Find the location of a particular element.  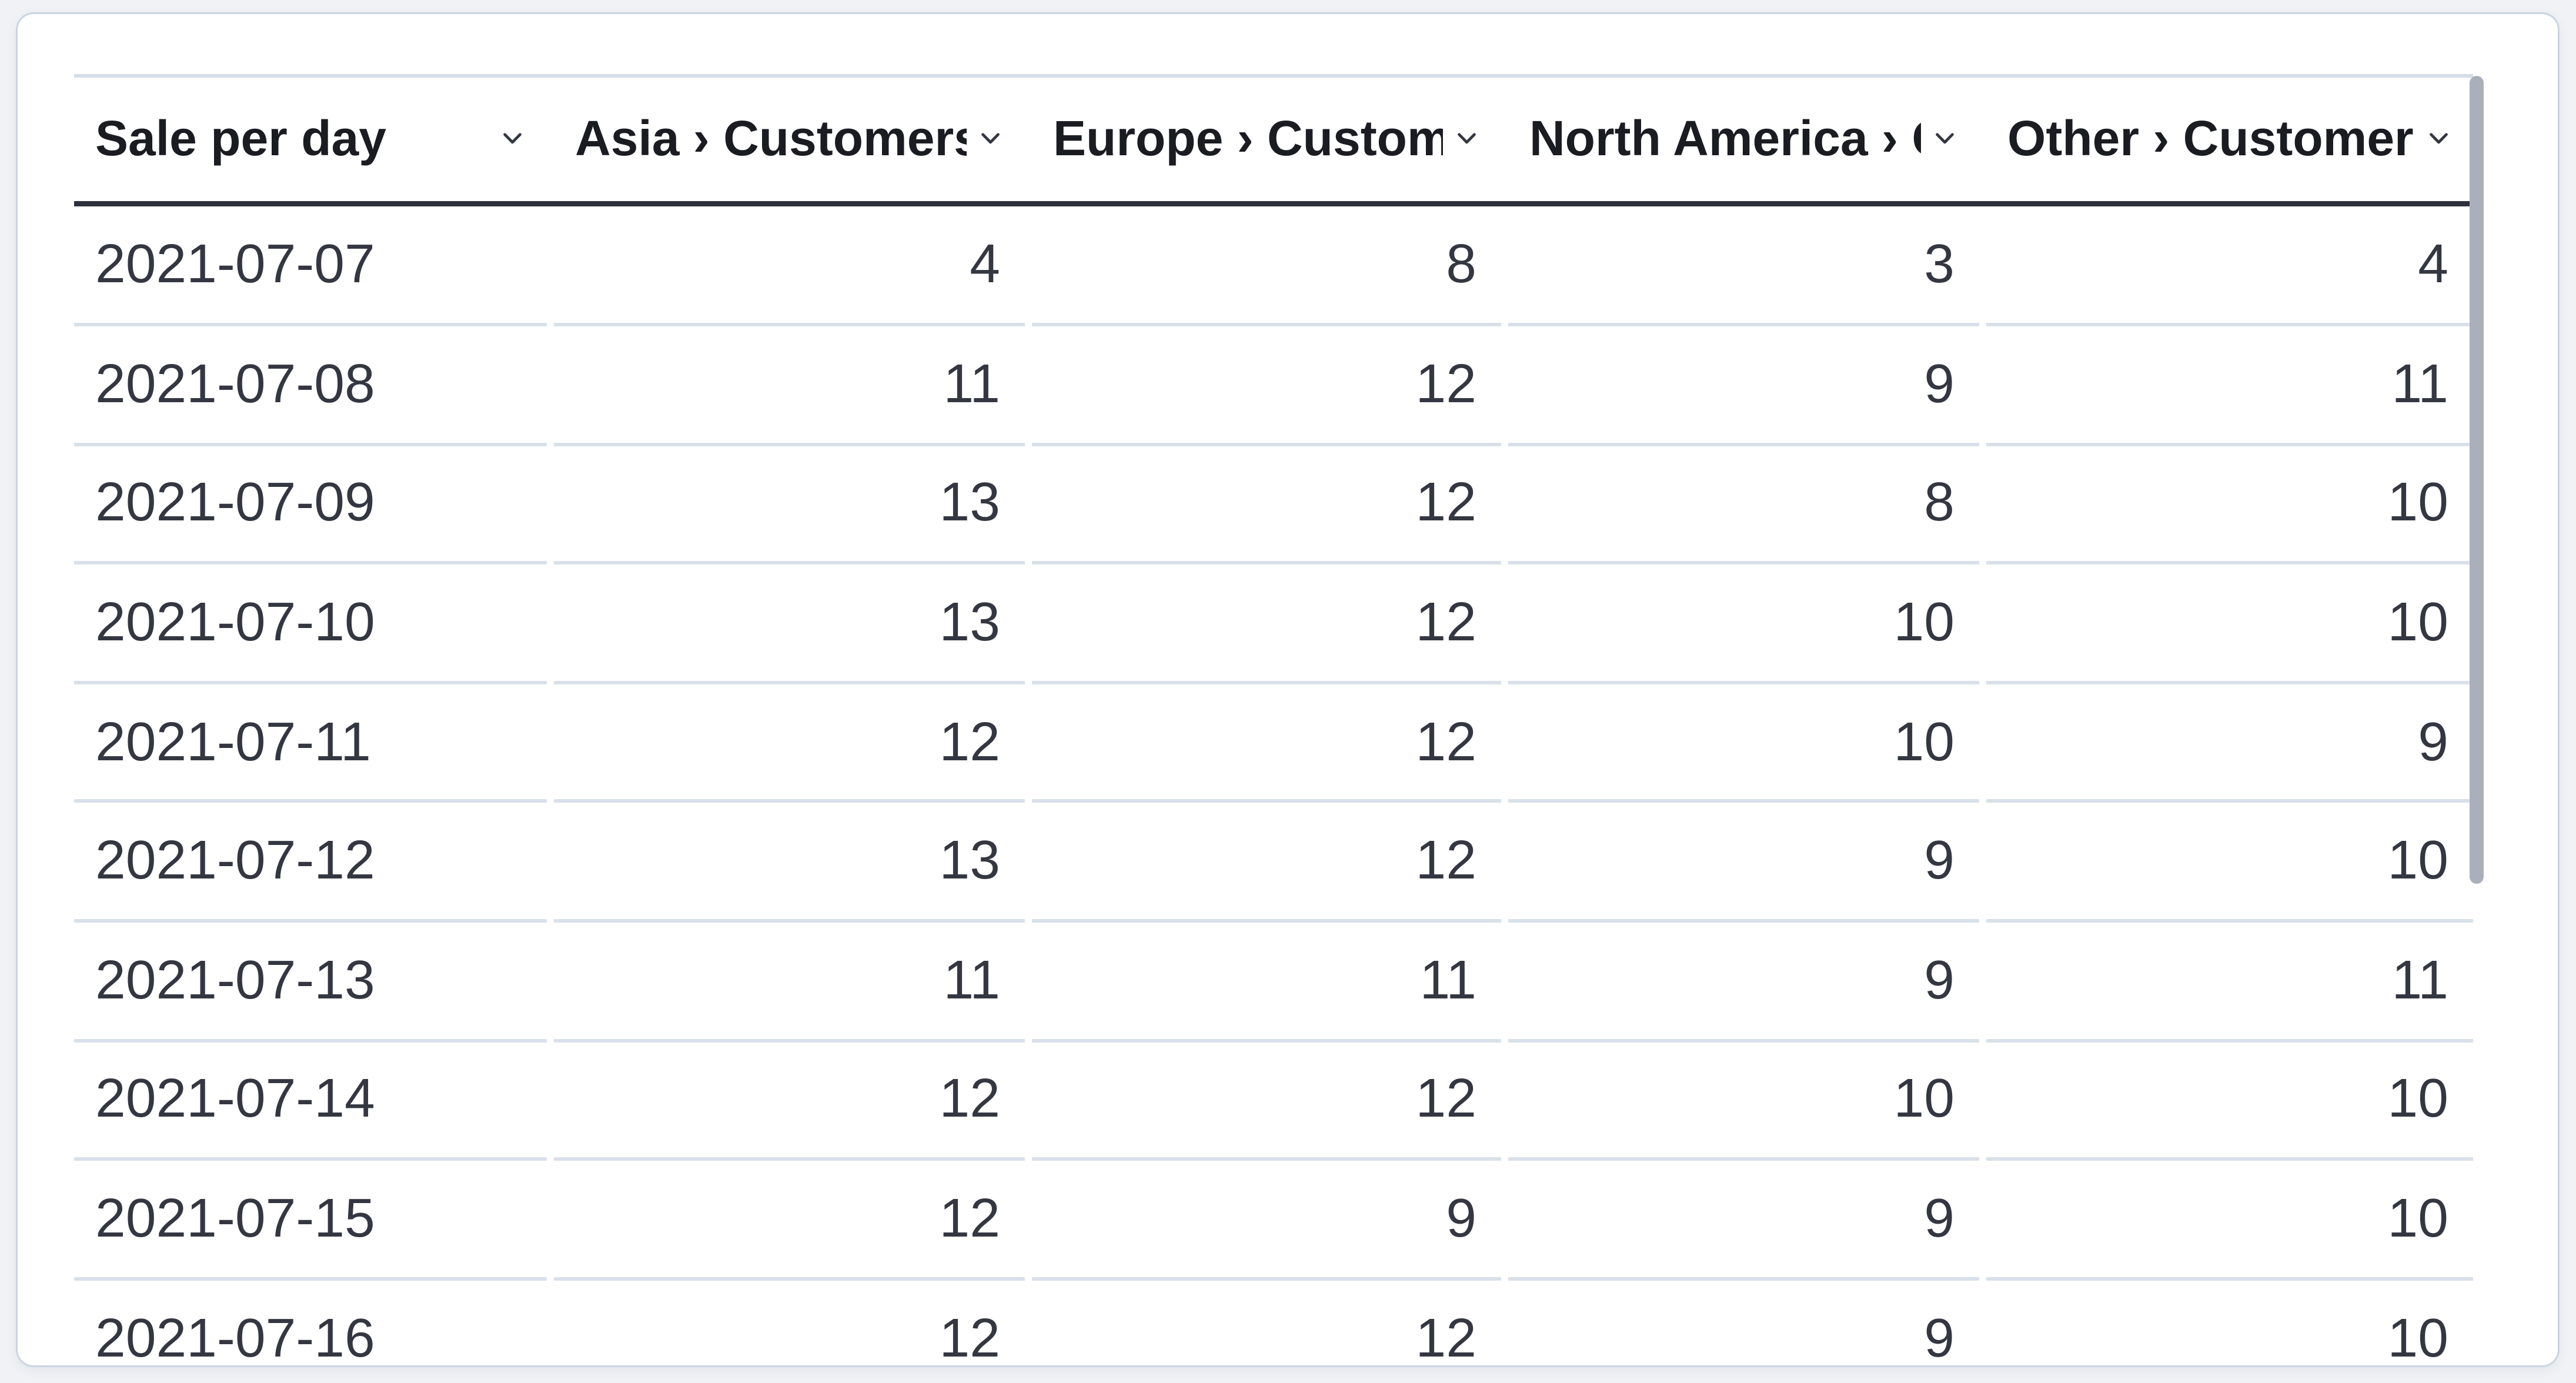

table-row: 2021-07-11 12 12 10 9 is located at coordinates (1273, 744).